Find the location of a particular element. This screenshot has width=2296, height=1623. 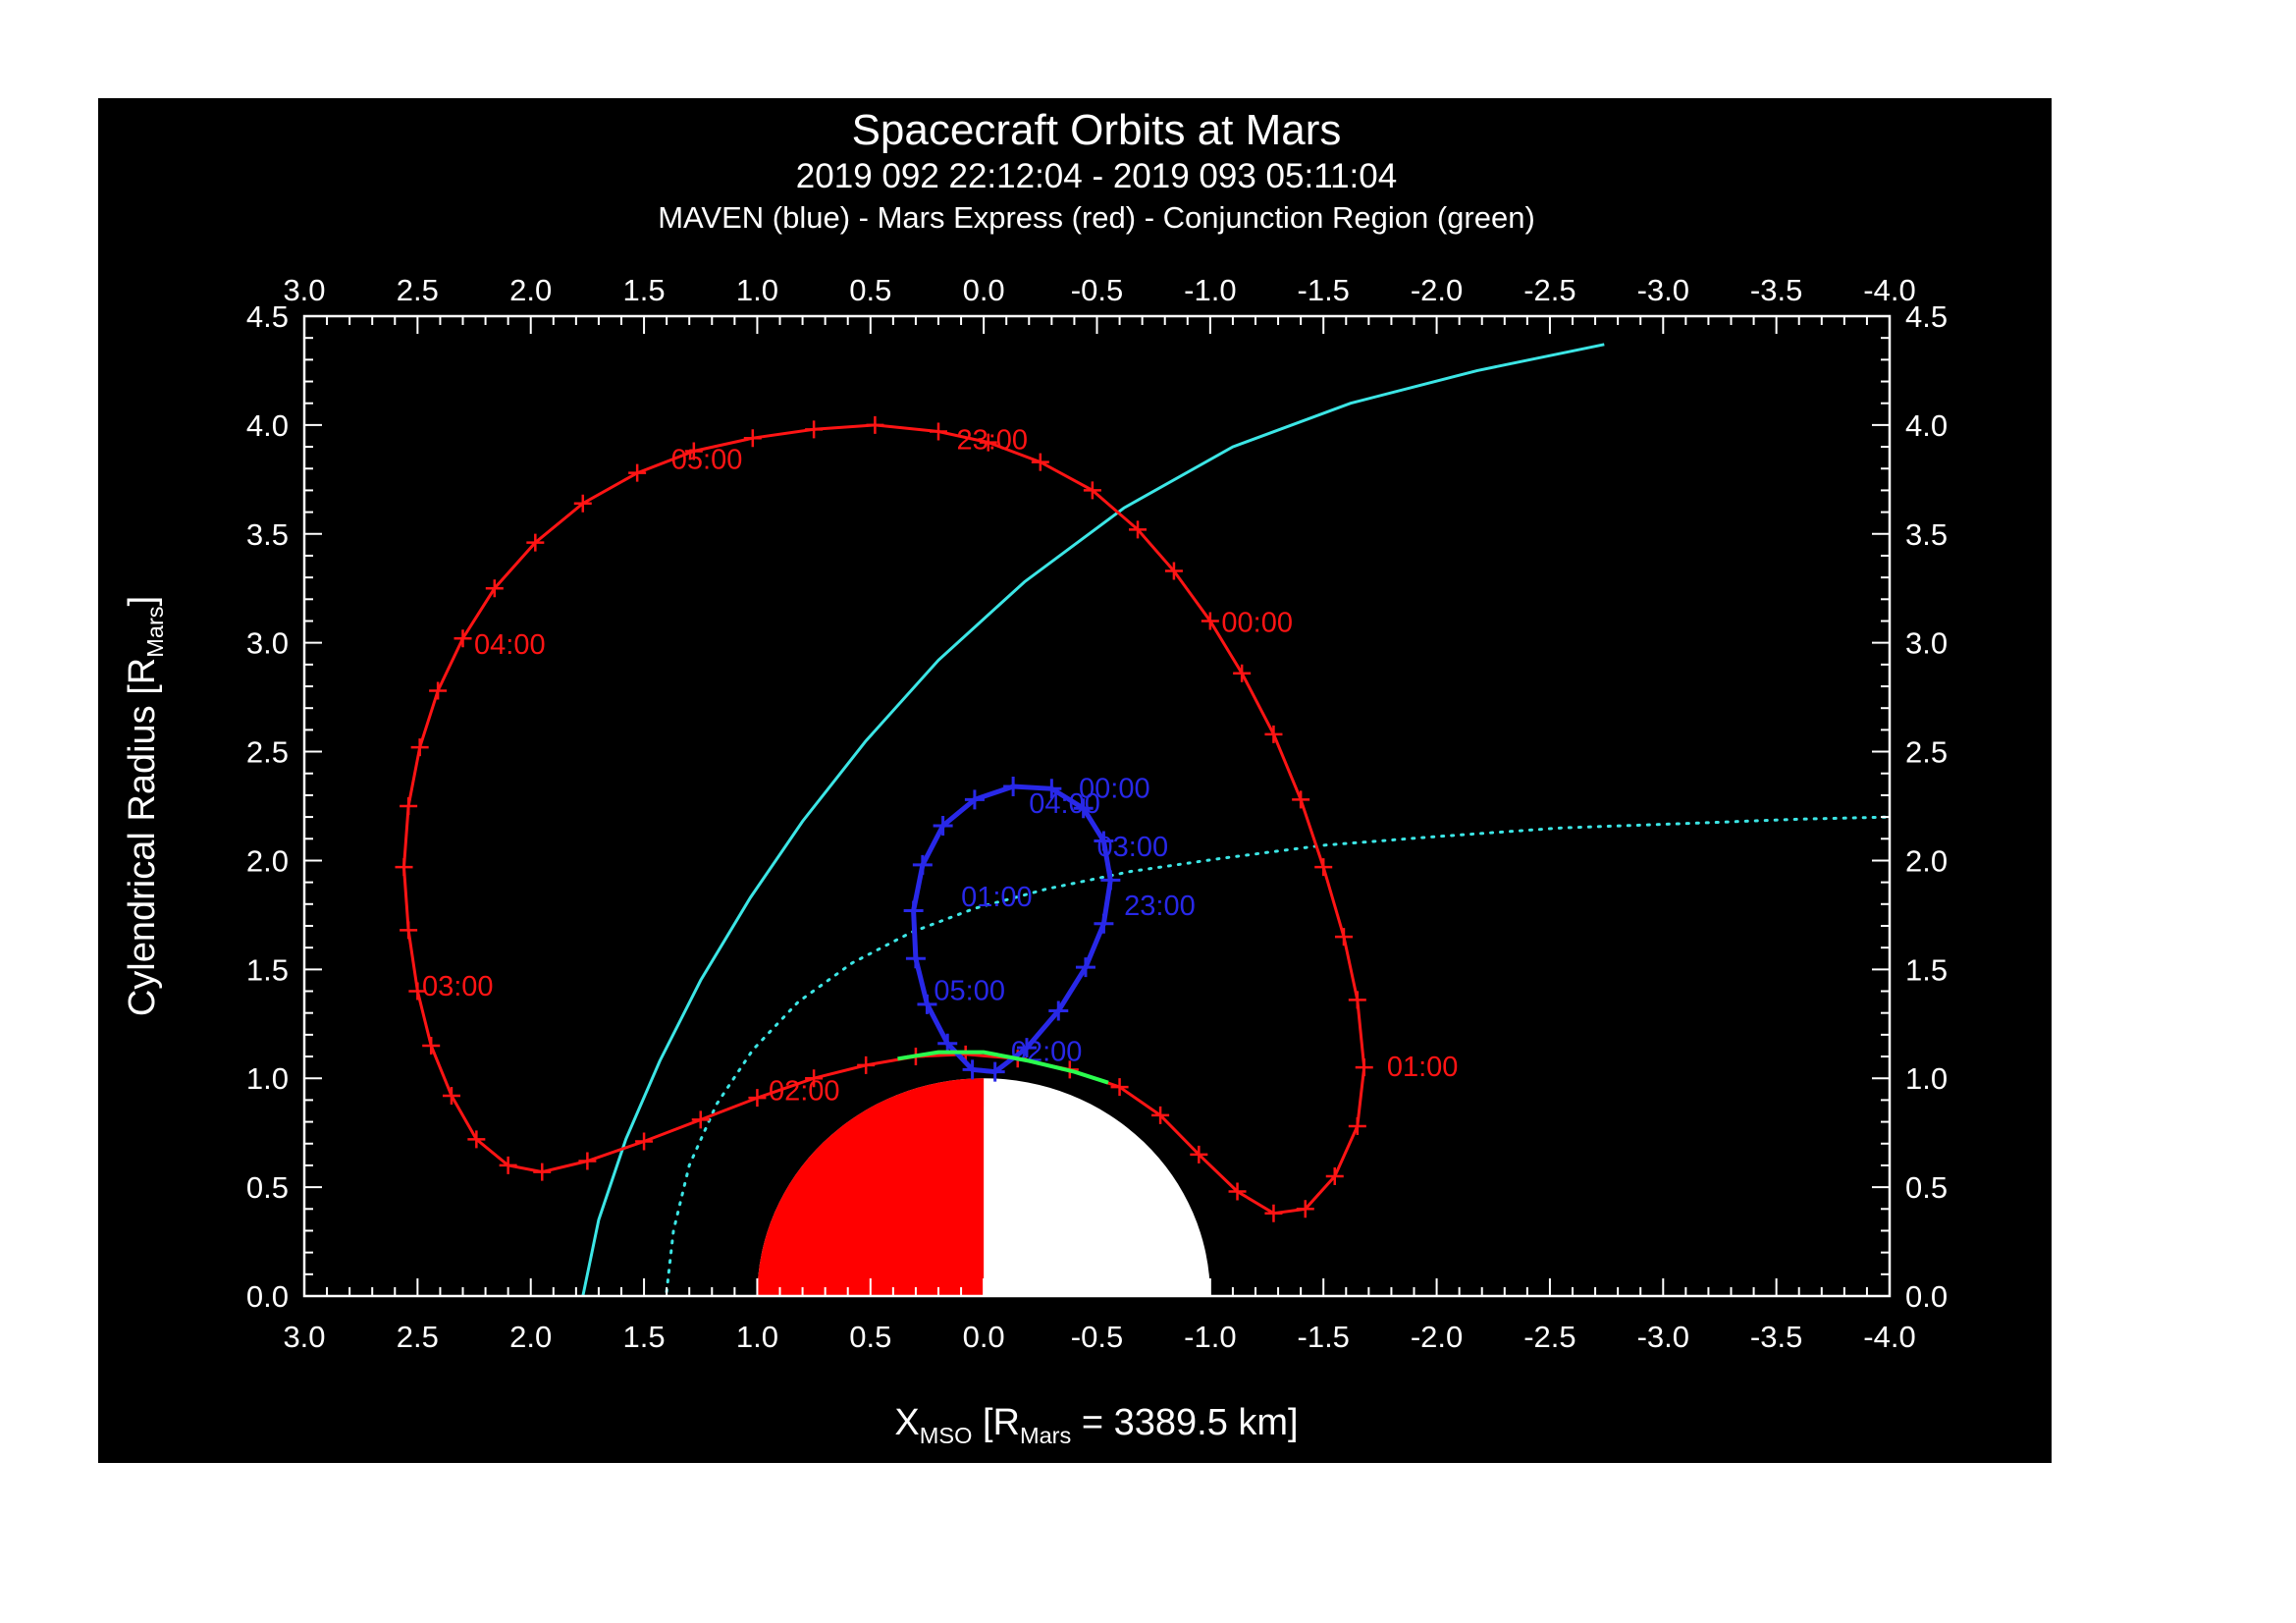

y-tick-label-right: 0.0 is located at coordinates (1926, 1296).